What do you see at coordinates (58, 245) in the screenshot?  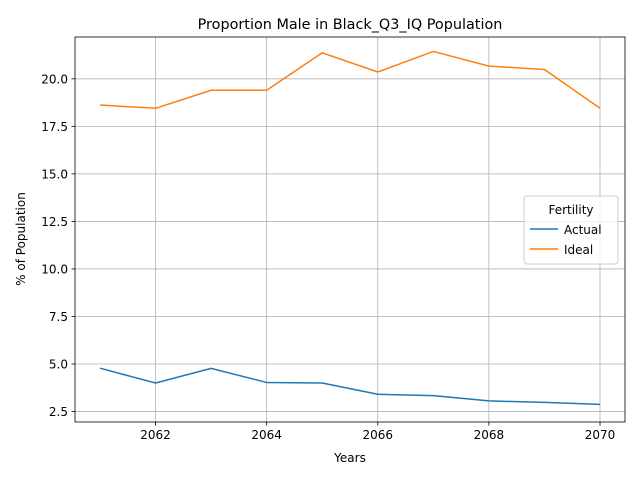 I see `y-axis: 2.5 5.0 7.5 10.0 12.5 15.0 17.5 20.0` at bounding box center [58, 245].